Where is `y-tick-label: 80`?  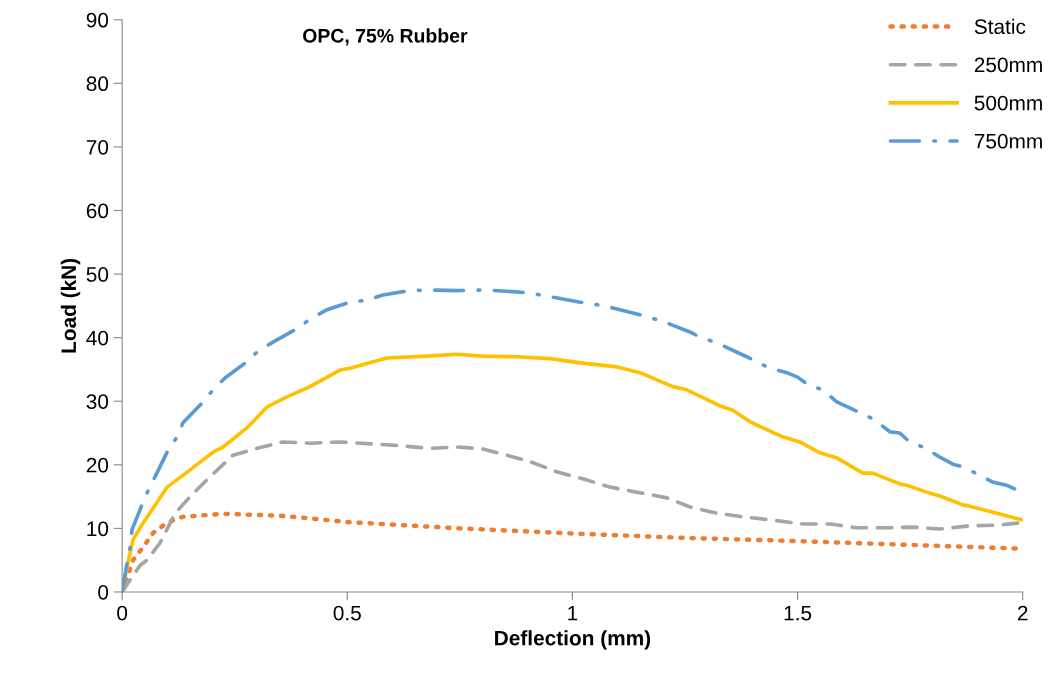
y-tick-label: 80 is located at coordinates (97, 84).